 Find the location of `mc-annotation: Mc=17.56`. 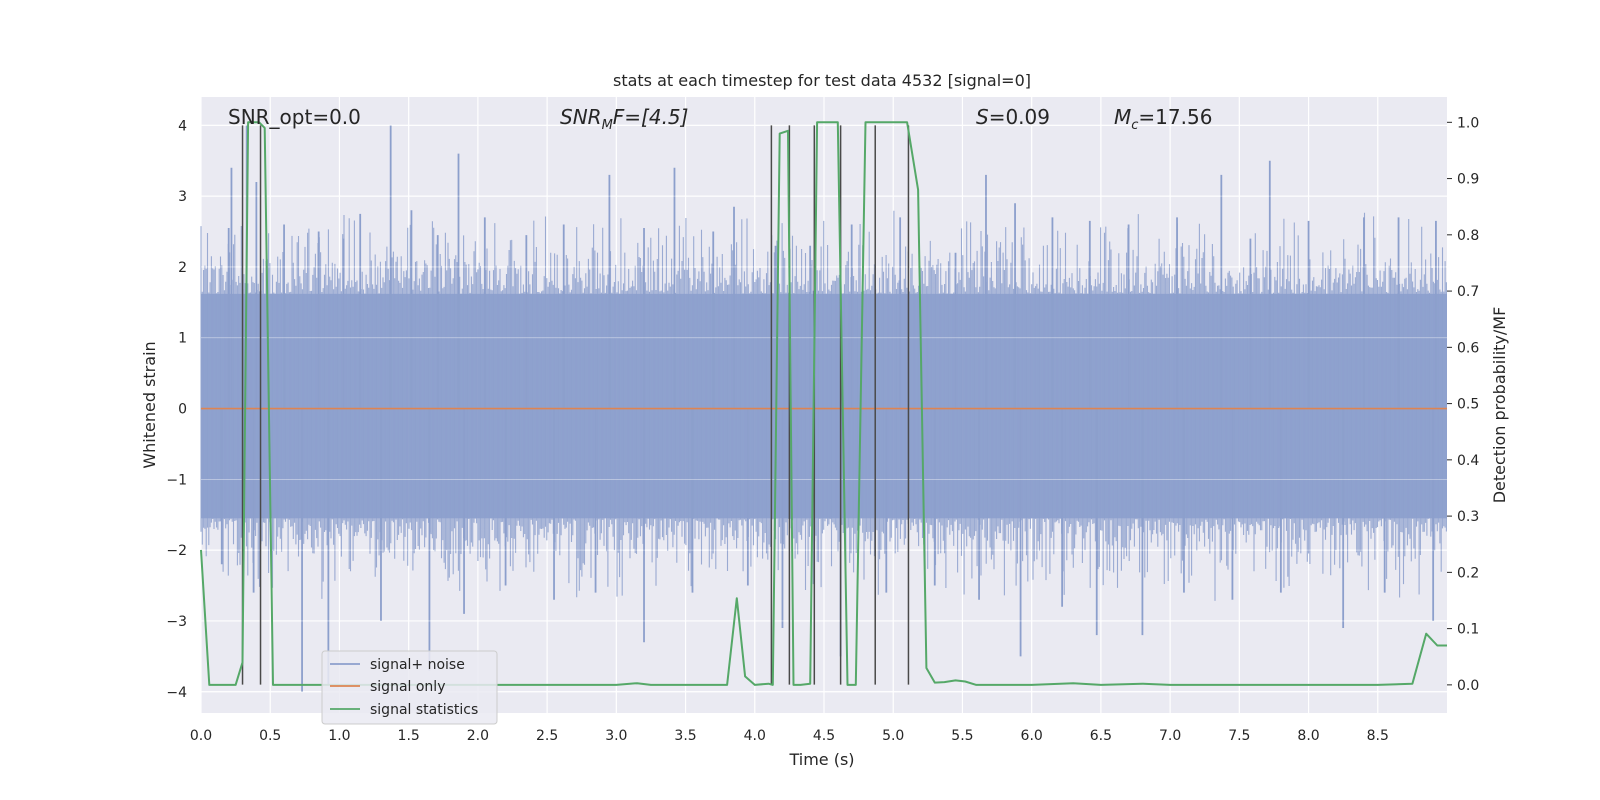

mc-annotation: Mc=17.56 is located at coordinates (1163, 119).